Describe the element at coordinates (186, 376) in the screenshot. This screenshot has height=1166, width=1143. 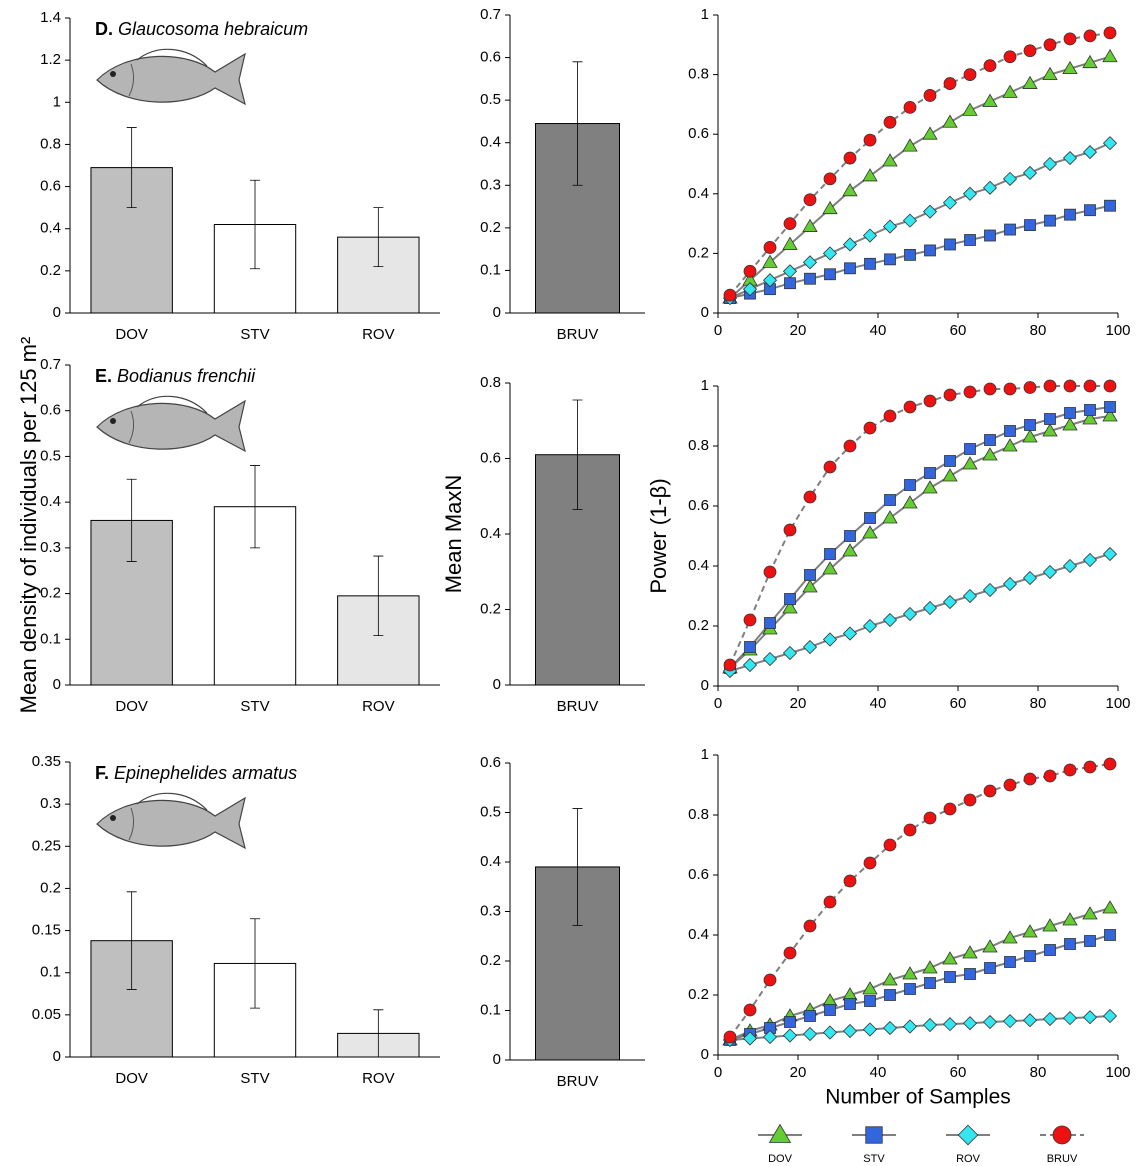
I see `species-name: Bodianus frenchii` at that location.